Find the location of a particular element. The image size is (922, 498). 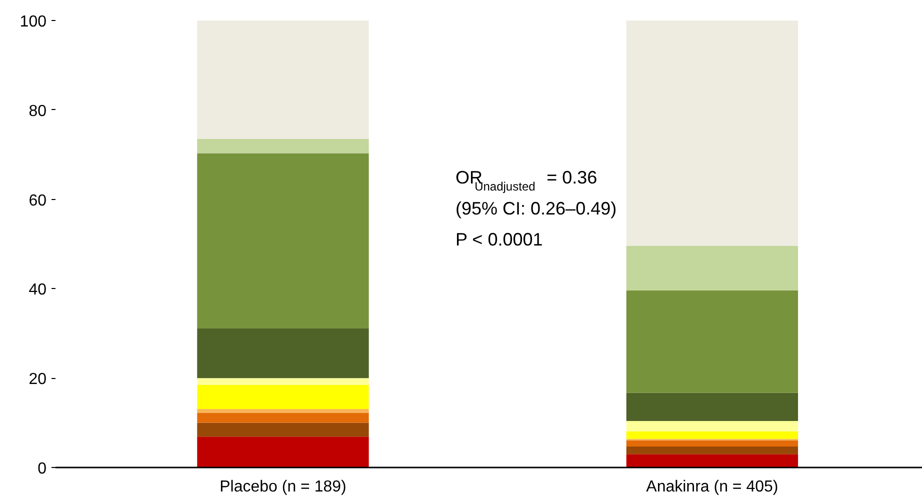

y-tick-label: 20 is located at coordinates (37, 379).